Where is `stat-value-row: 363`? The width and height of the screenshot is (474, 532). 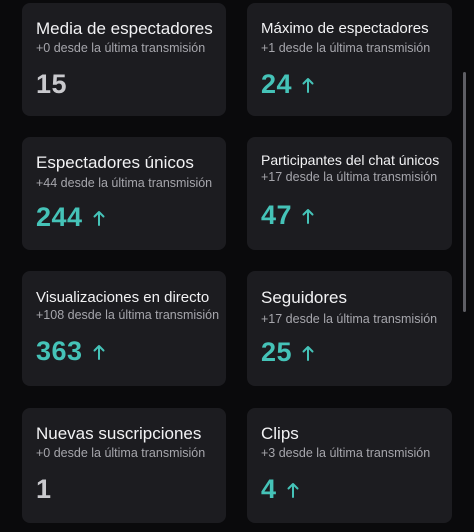 stat-value-row: 363 is located at coordinates (70, 351).